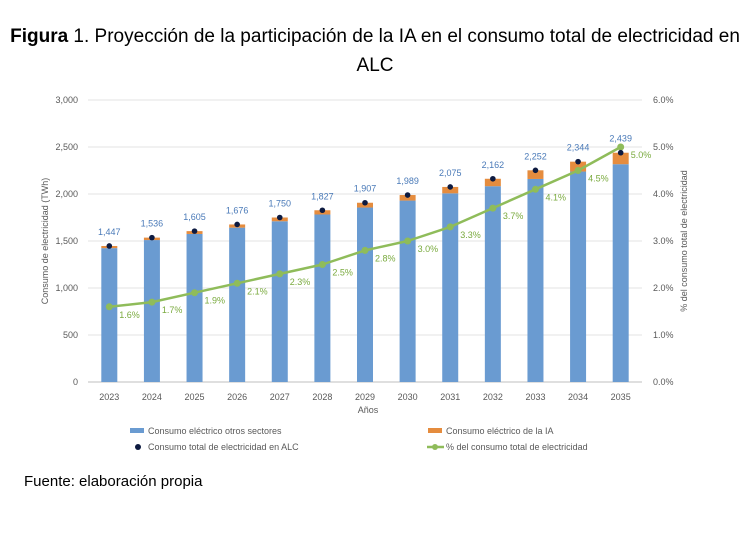 Image resolution: width=750 pixels, height=536 pixels. I want to click on x-tick-label: 2032, so click(493, 397).